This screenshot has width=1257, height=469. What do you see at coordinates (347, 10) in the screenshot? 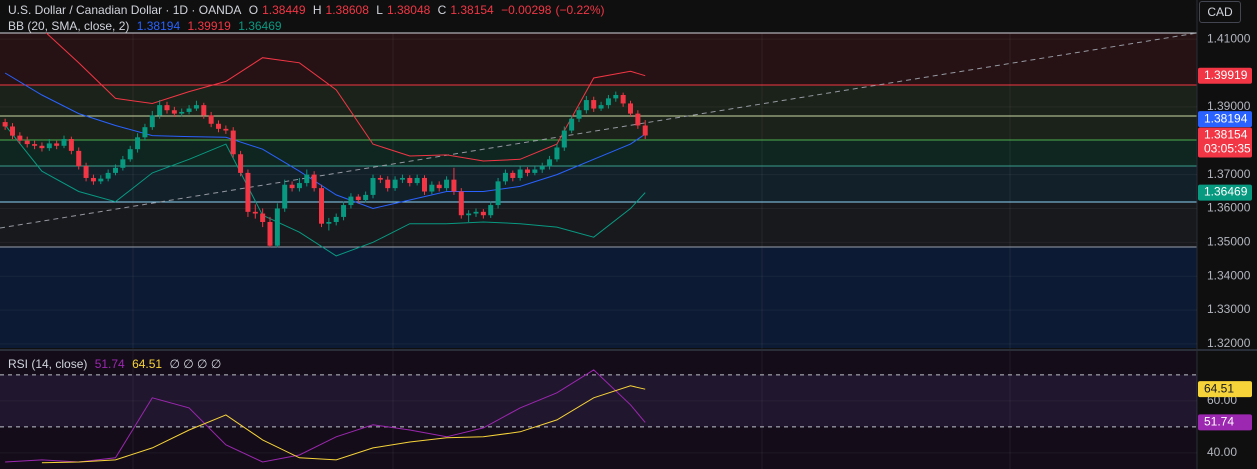
I see `ohlc-value: 1.38608` at bounding box center [347, 10].